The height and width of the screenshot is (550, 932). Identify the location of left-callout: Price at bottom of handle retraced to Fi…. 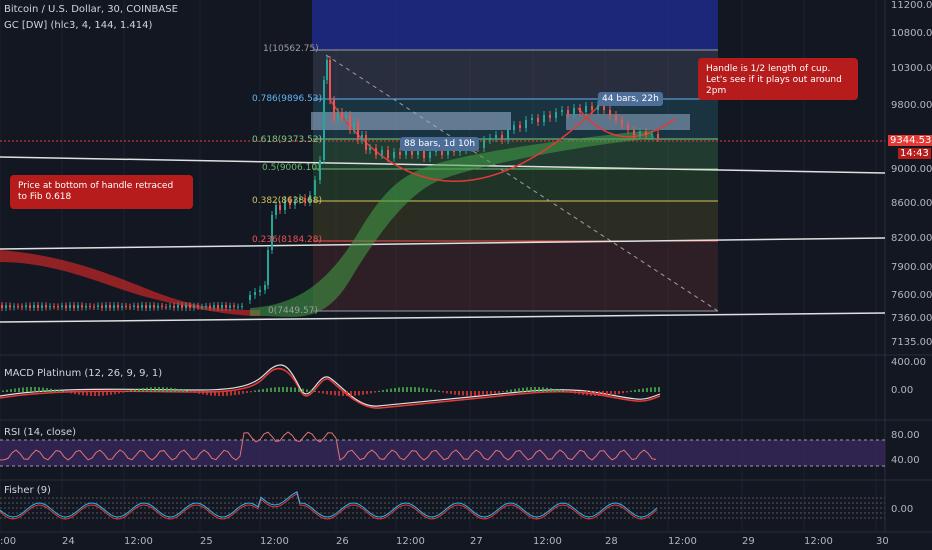
(101, 192).